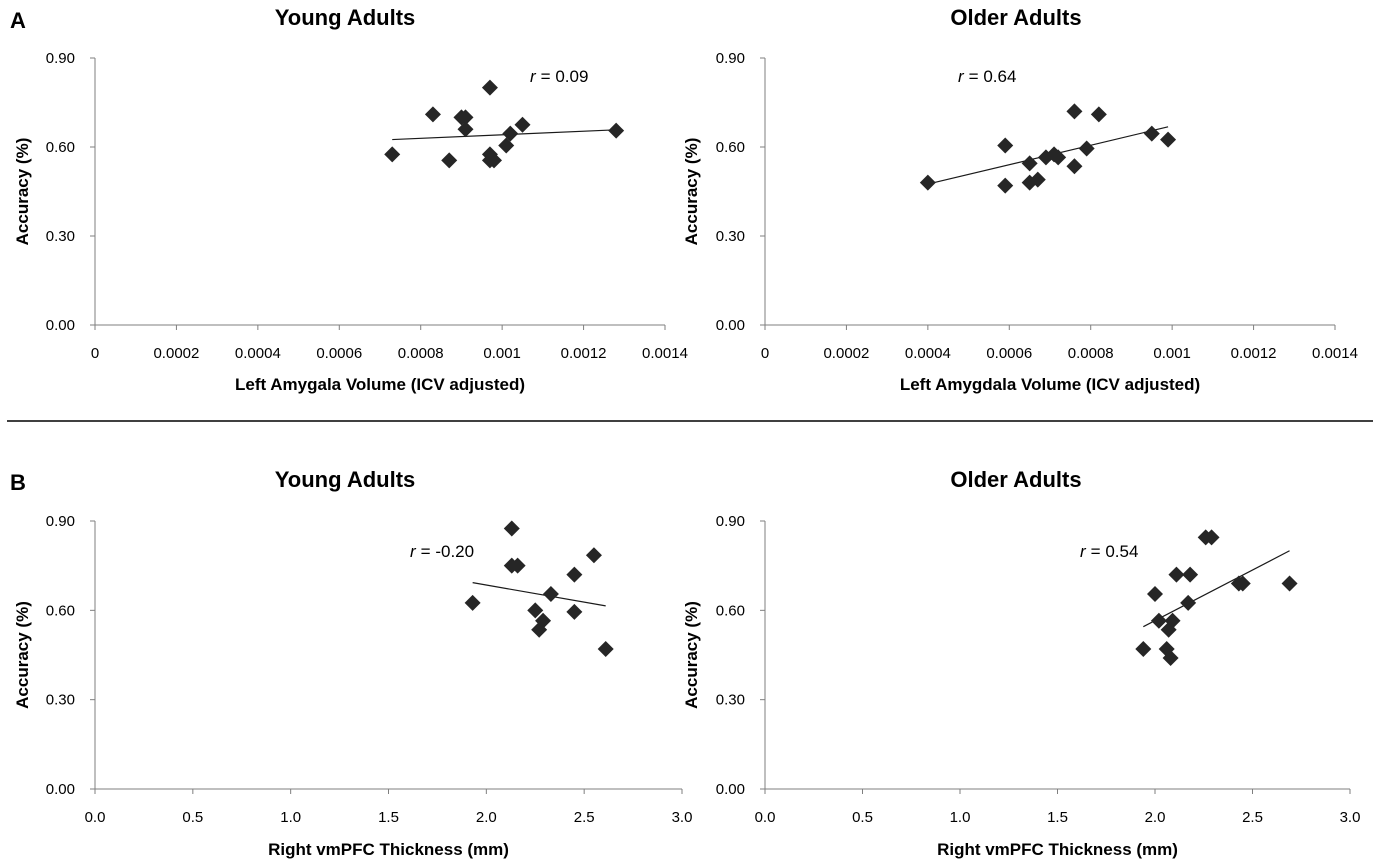  Describe the element at coordinates (1115, 551) in the screenshot. I see `correlation-r-value: = 0.54` at that location.